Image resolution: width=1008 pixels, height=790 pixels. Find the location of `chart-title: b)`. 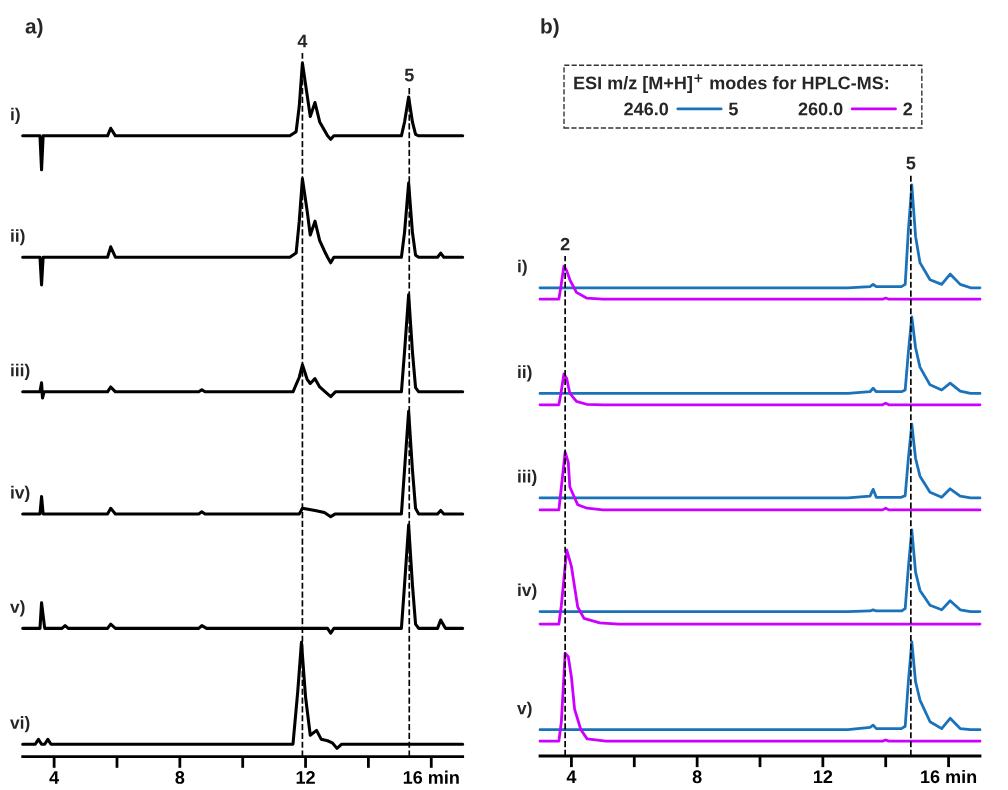

chart-title: b) is located at coordinates (550, 28).